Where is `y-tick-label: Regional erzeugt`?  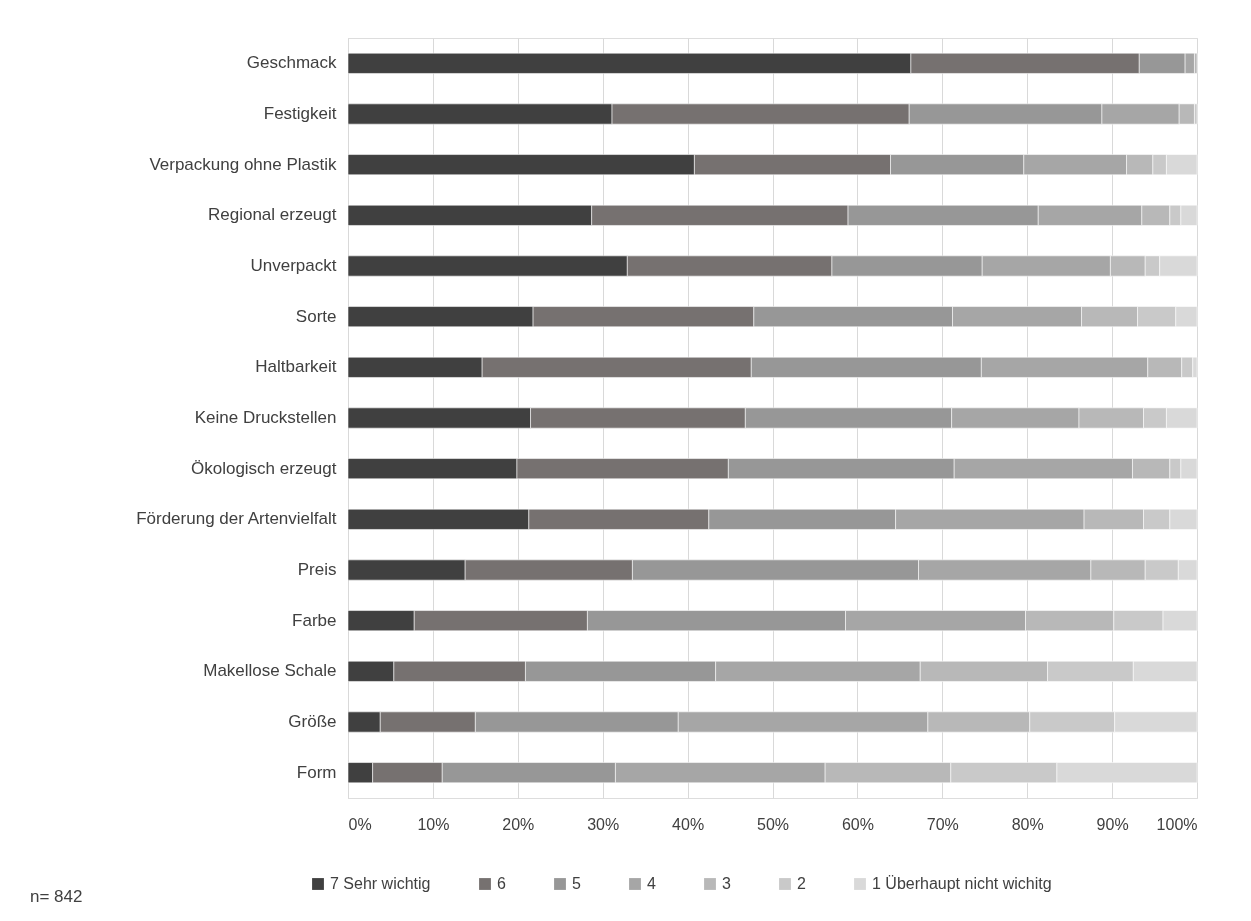 y-tick-label: Regional erzeugt is located at coordinates (272, 215).